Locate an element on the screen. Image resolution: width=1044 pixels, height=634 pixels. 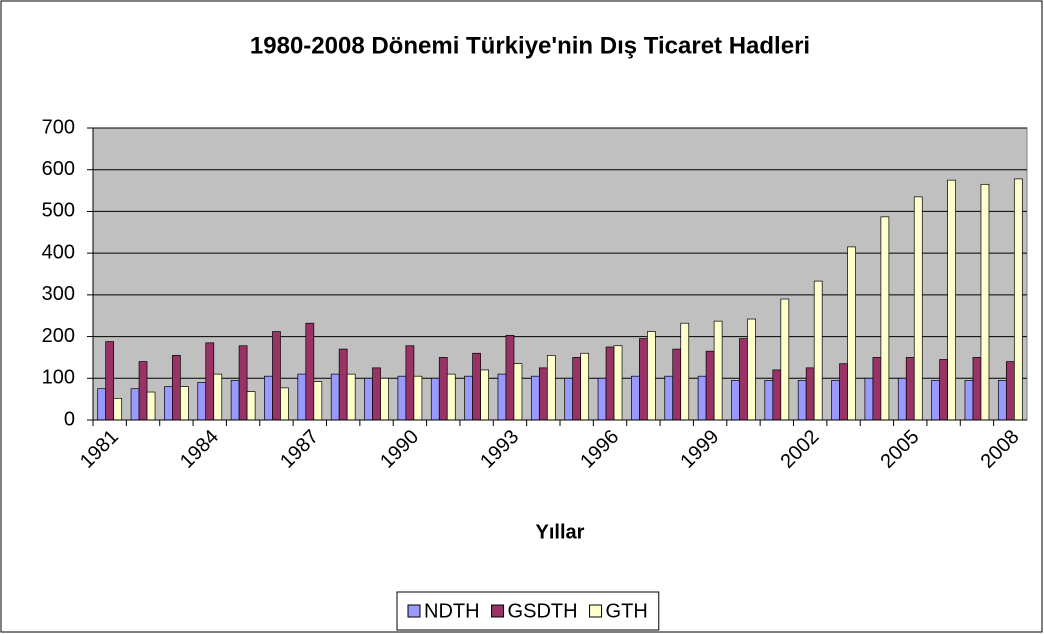
legend-border is located at coordinates (528, 611).